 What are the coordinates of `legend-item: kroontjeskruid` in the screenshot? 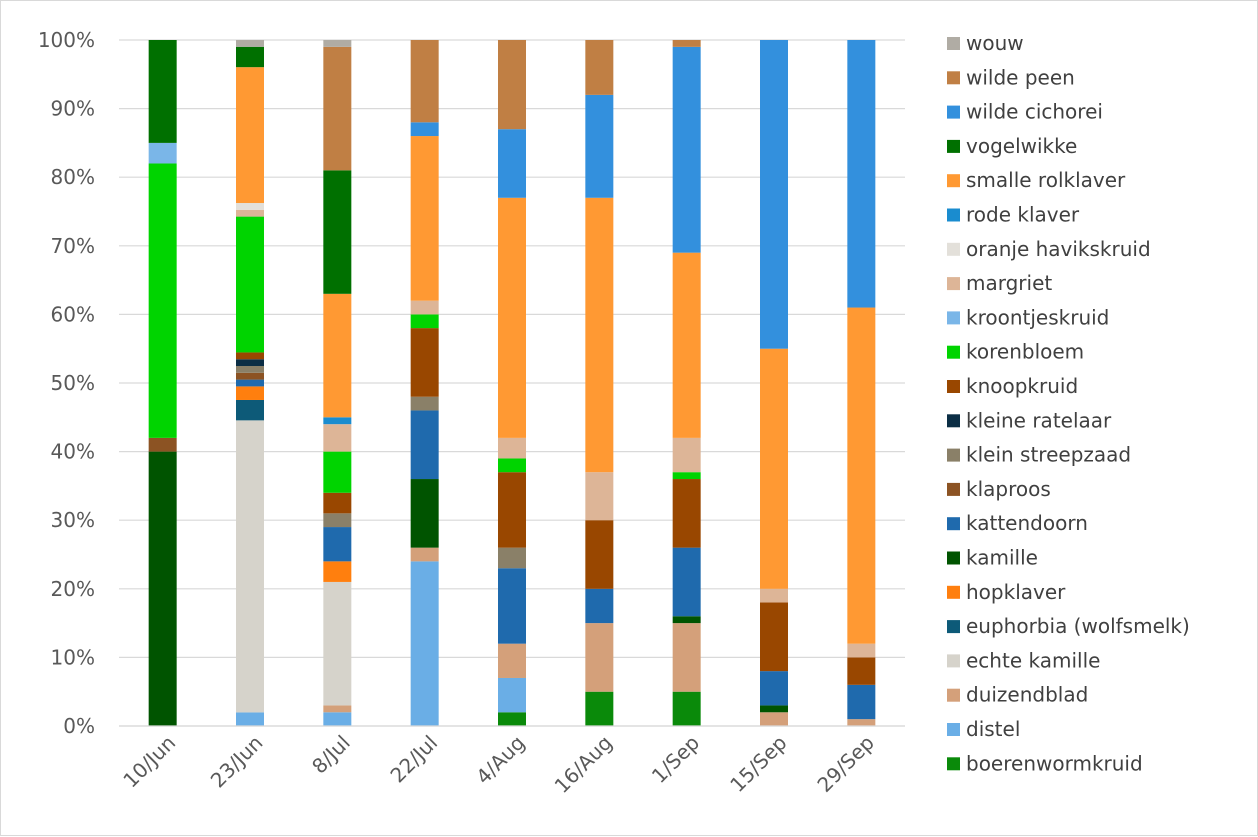 It's located at (1028, 317).